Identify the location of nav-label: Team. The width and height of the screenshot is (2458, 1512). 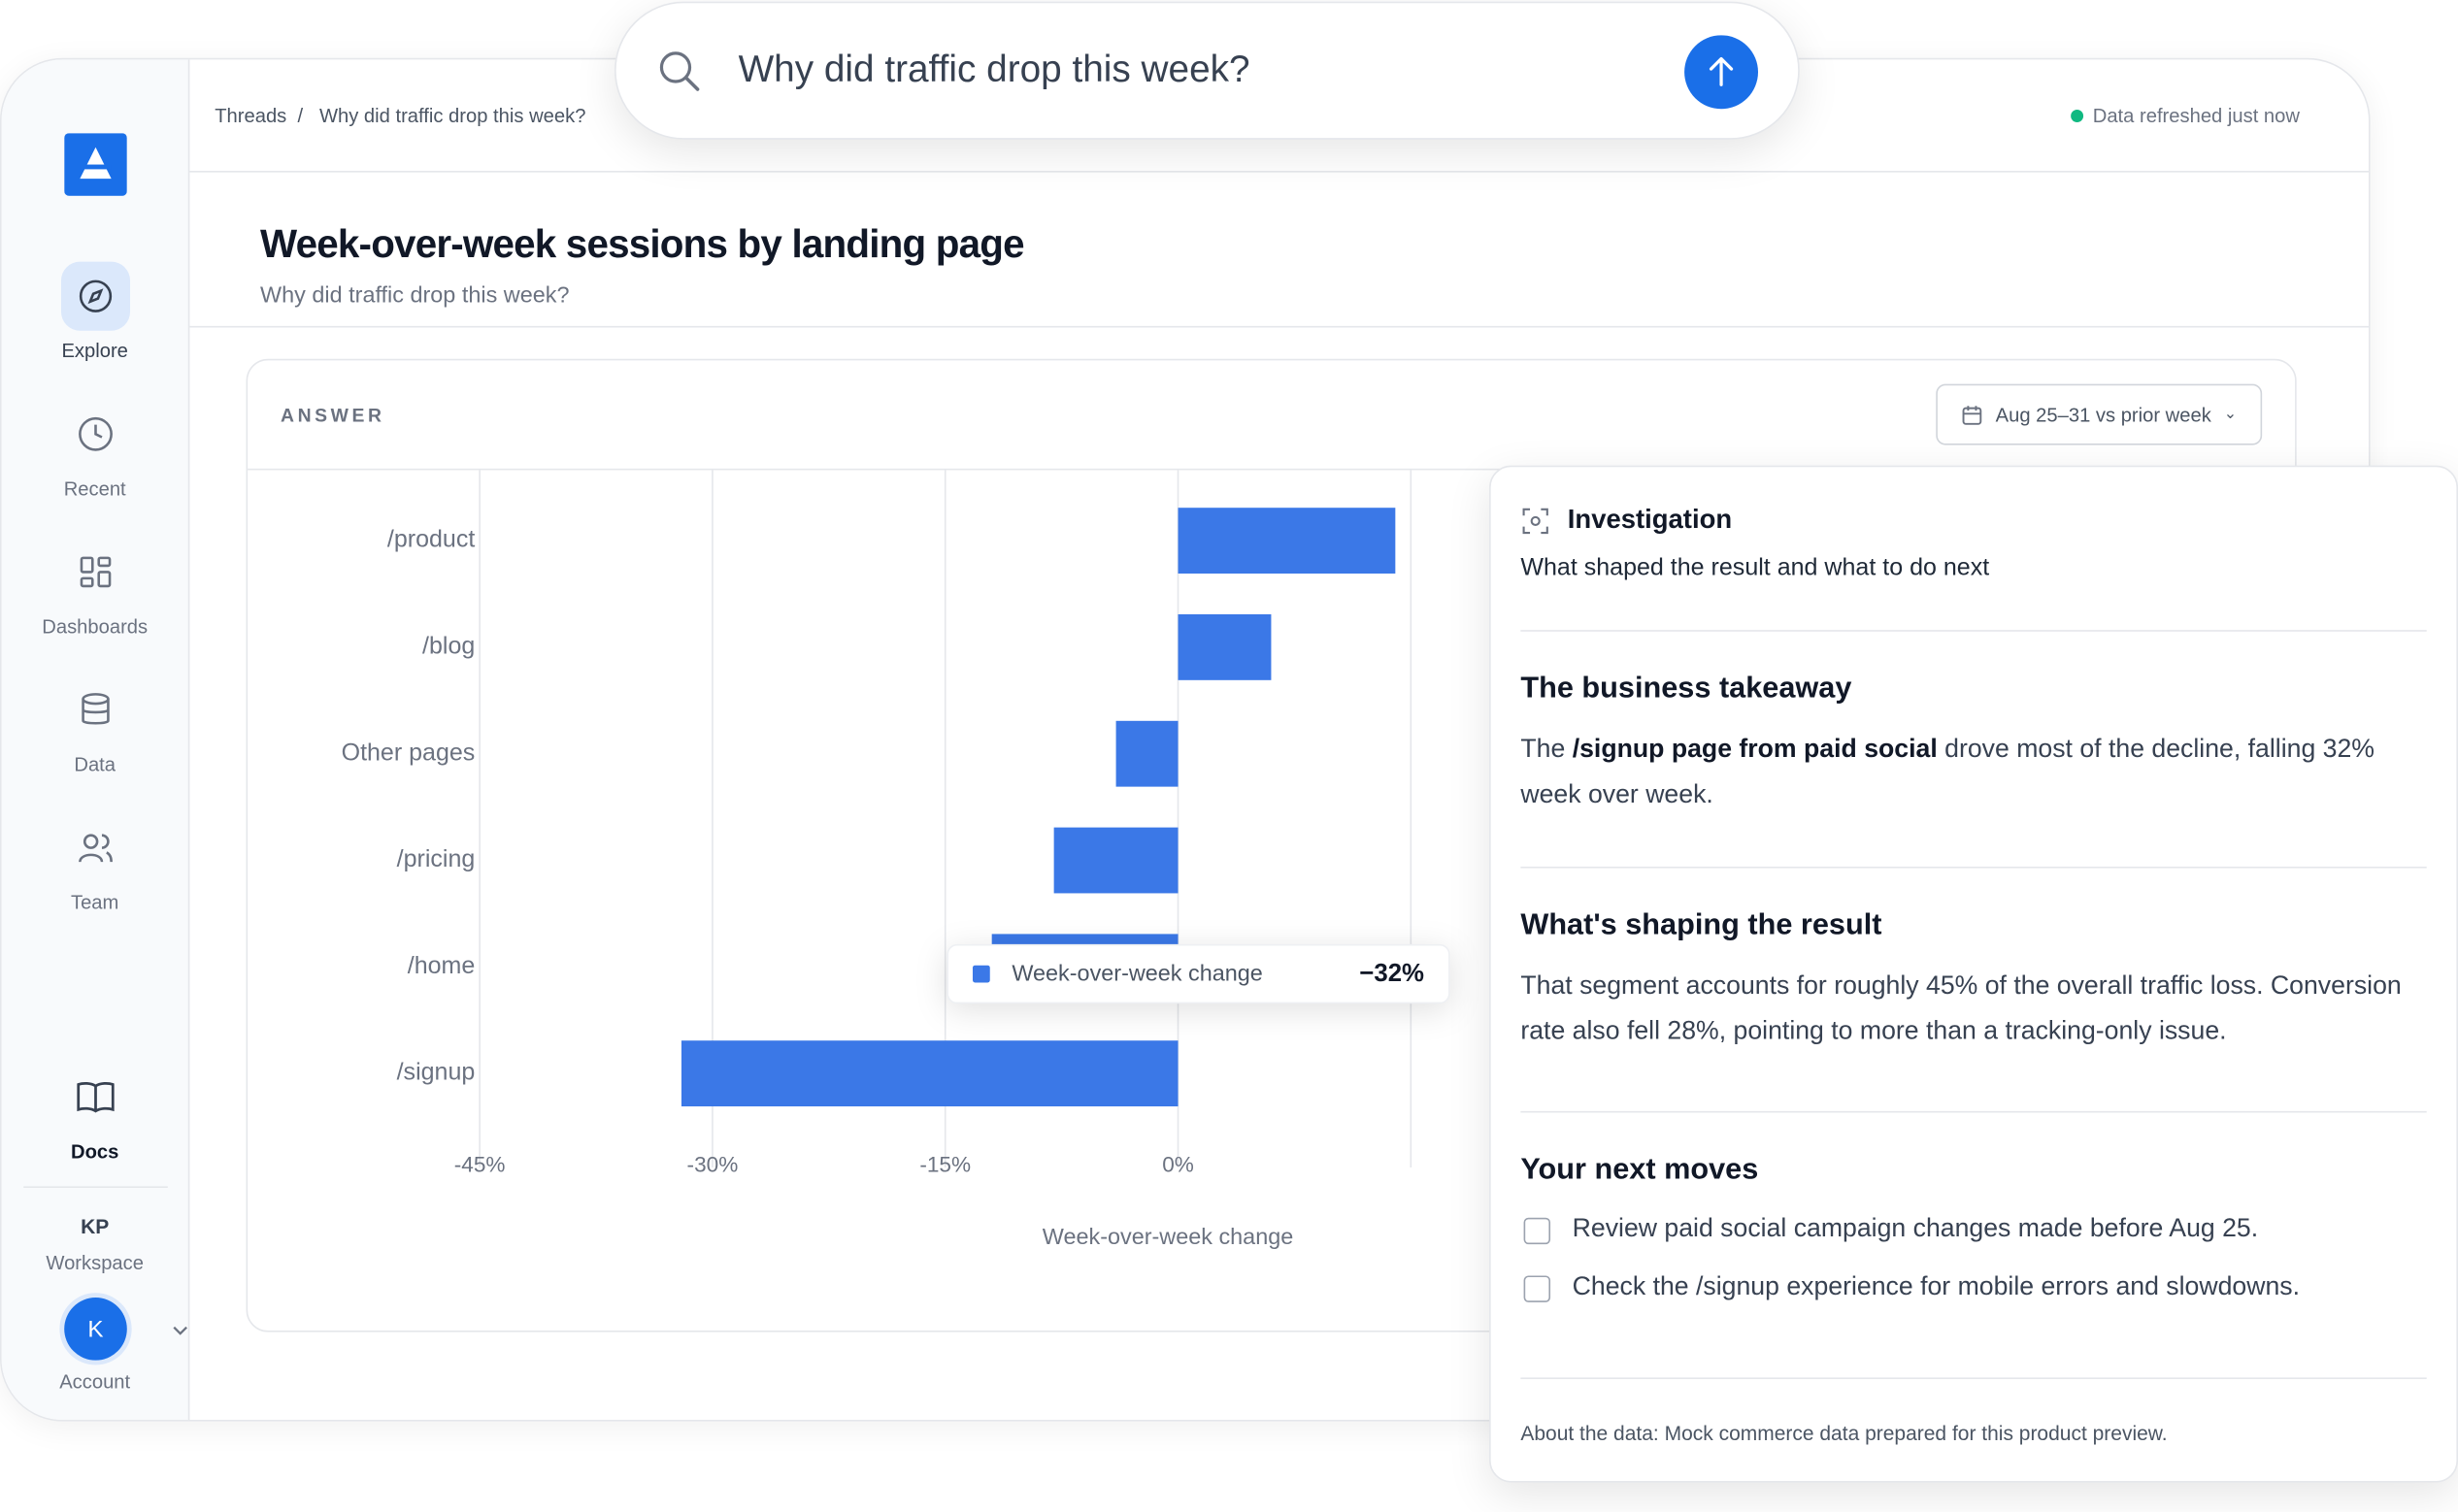
(94, 903).